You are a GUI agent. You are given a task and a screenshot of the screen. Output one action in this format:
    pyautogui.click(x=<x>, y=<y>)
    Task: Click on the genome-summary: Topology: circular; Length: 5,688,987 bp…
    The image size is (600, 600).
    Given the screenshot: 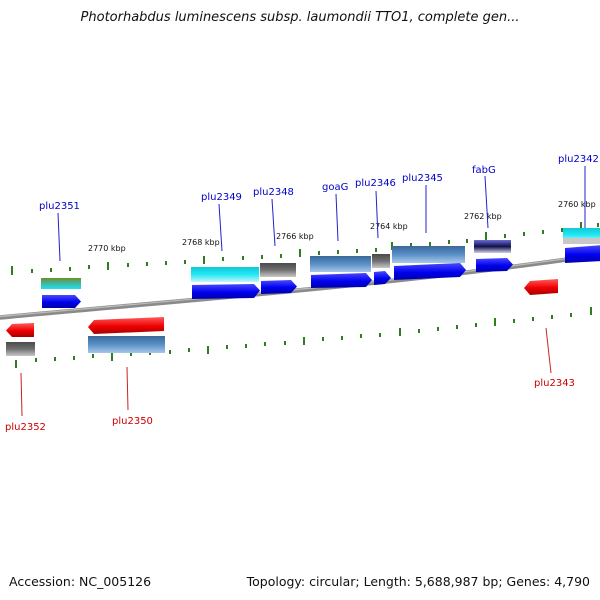 What is the action you would take?
    pyautogui.click(x=418, y=581)
    